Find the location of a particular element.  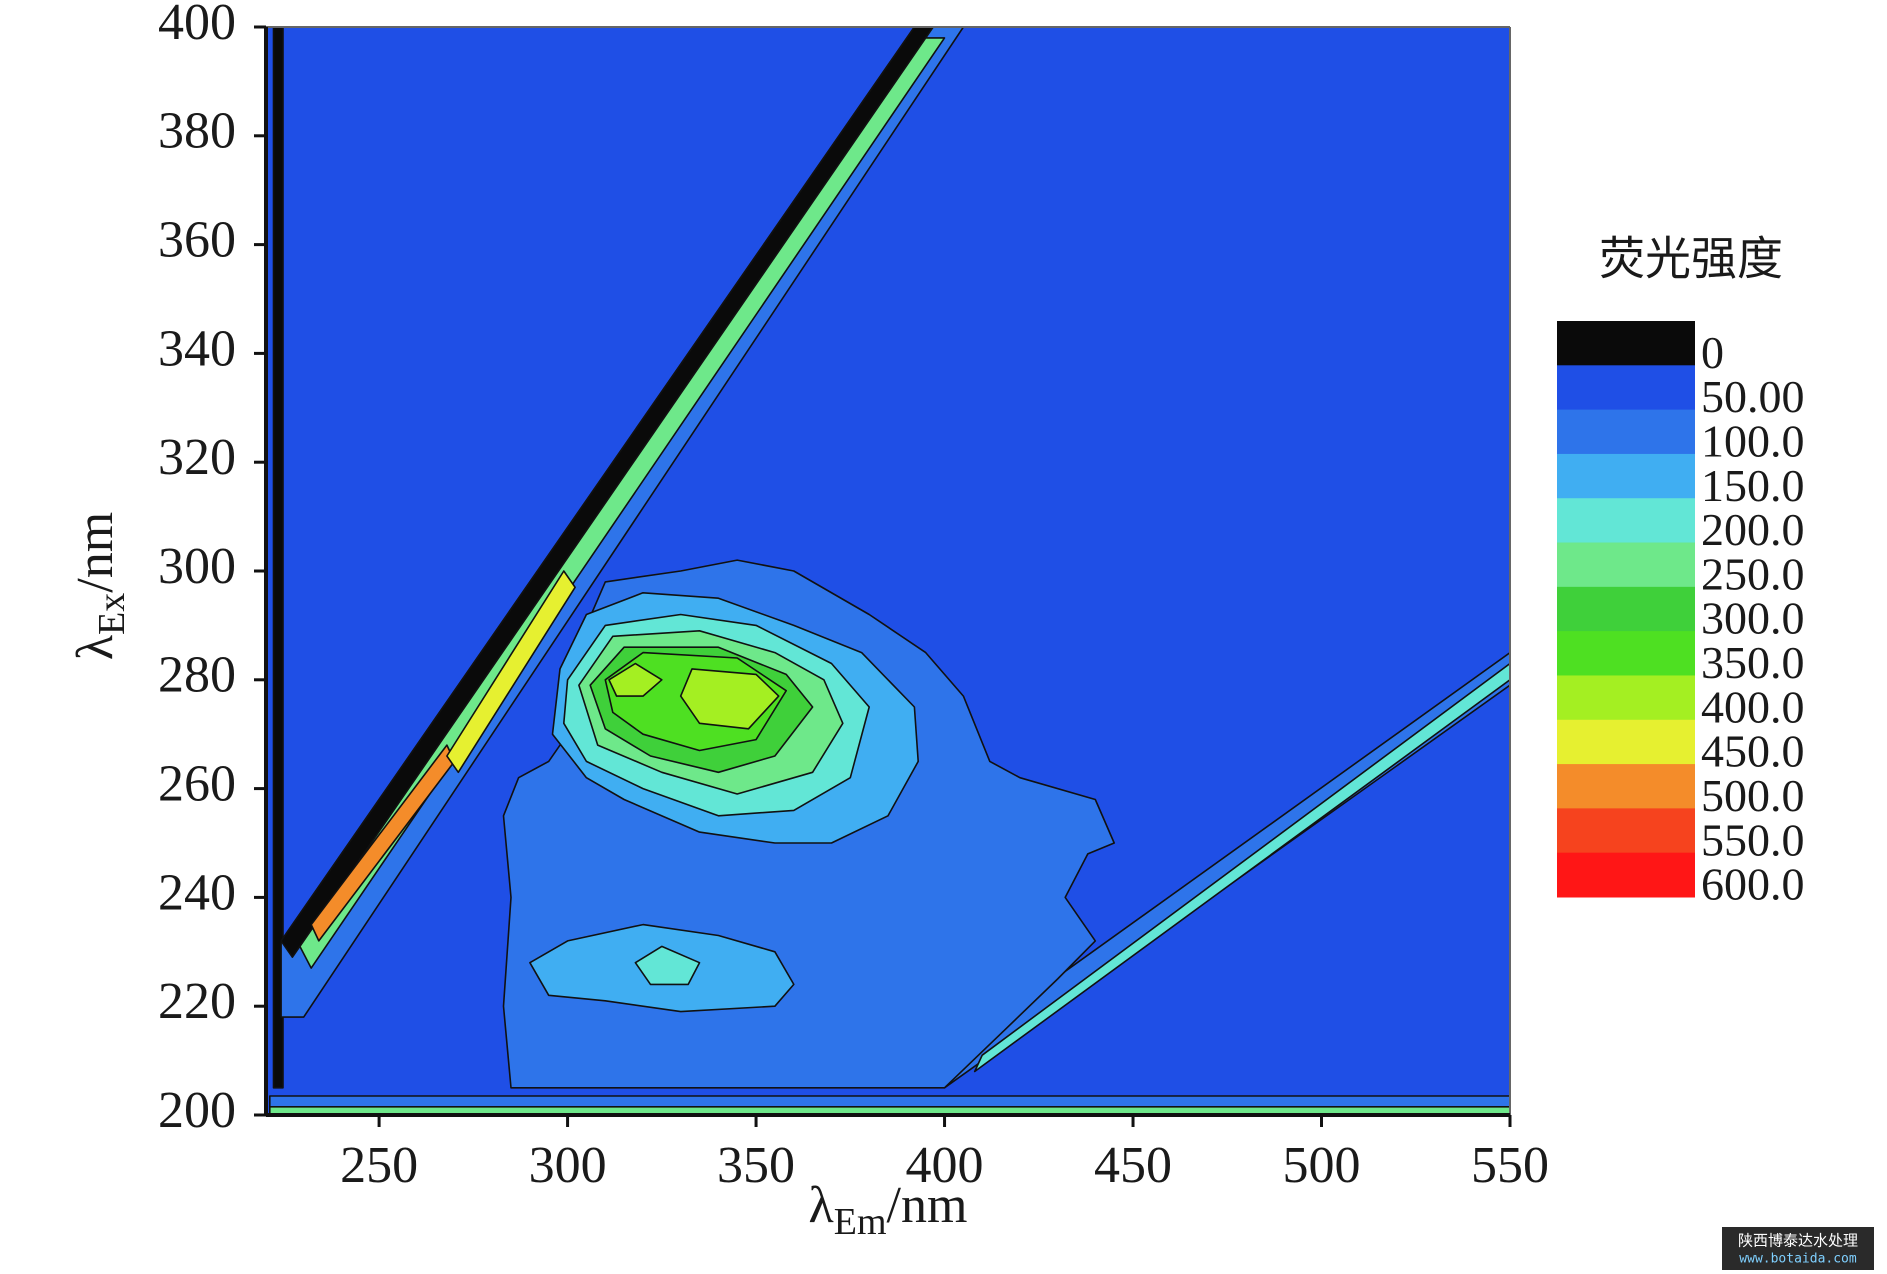

colorbar-label: 300.0 is located at coordinates (1753, 618).